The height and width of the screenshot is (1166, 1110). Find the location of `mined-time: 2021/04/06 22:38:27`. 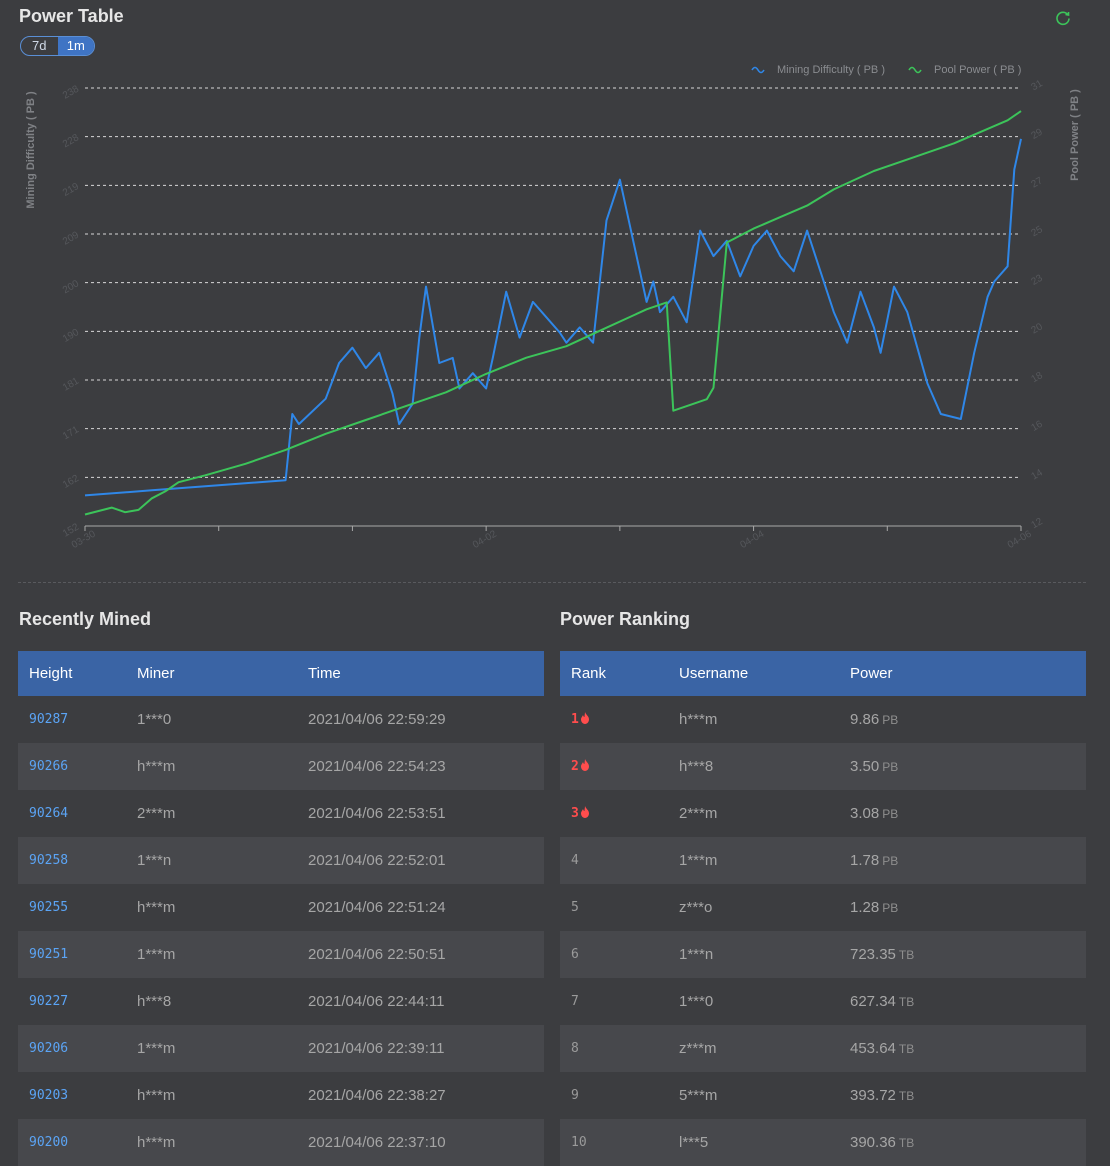

mined-time: 2021/04/06 22:38:27 is located at coordinates (377, 1095).